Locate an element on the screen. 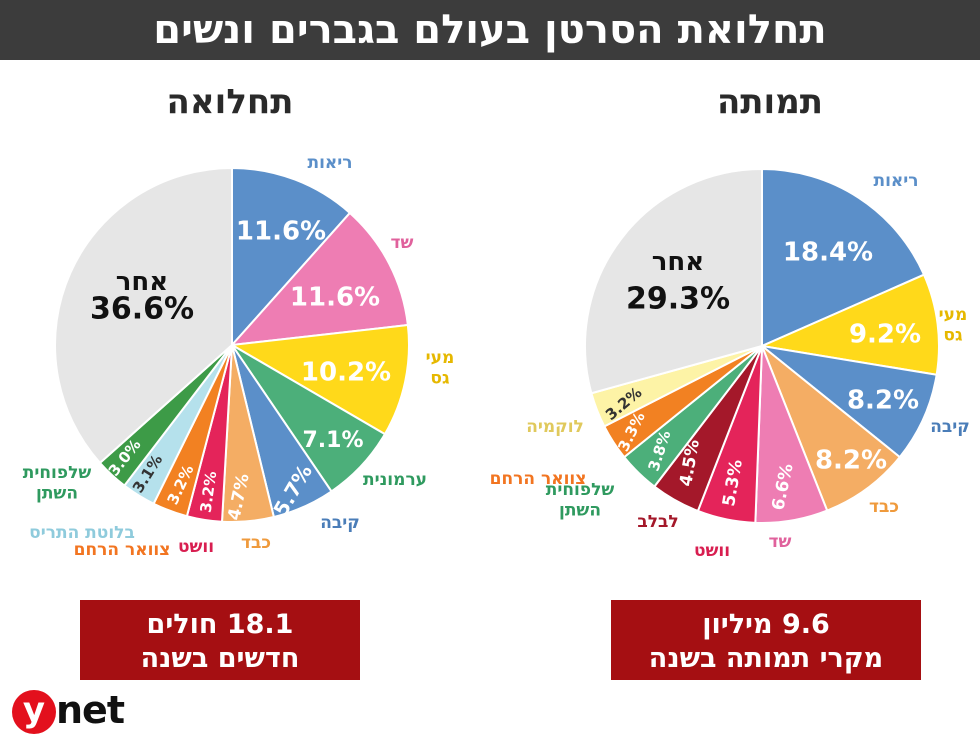 The height and width of the screenshot is (747, 980). incidence-category-label-line: גס is located at coordinates (440, 378).